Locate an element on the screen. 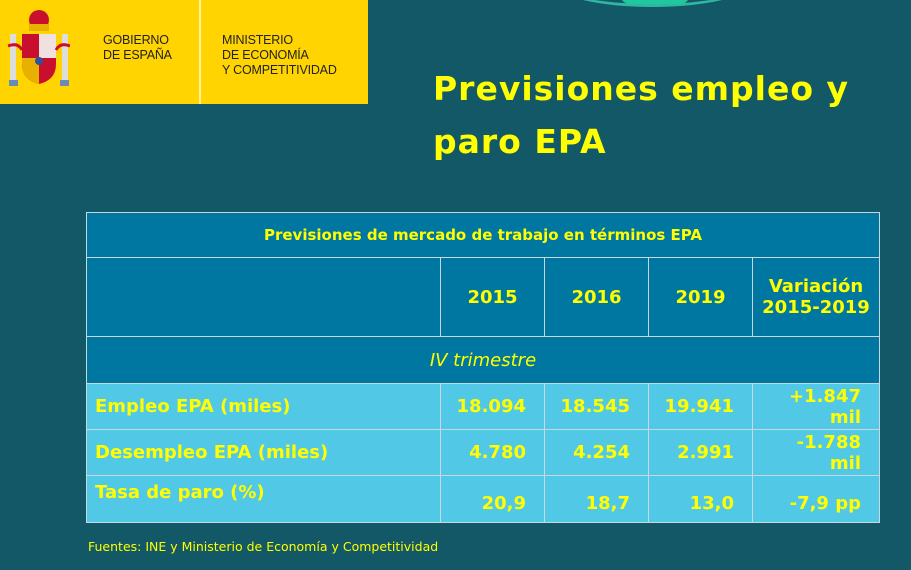 Image resolution: width=911 pixels, height=570 pixels. cell: -1.788 mil is located at coordinates (816, 452).